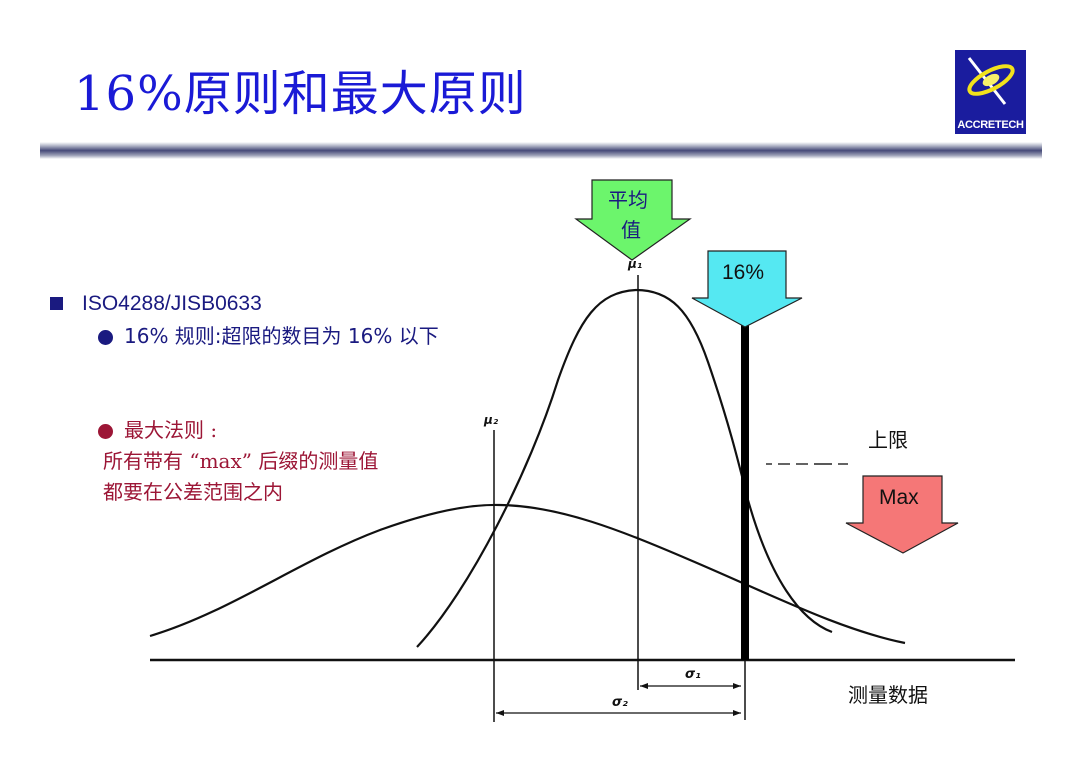 The height and width of the screenshot is (763, 1080). Describe the element at coordinates (991, 81) in the screenshot. I see `logo-emblem-icon` at that location.